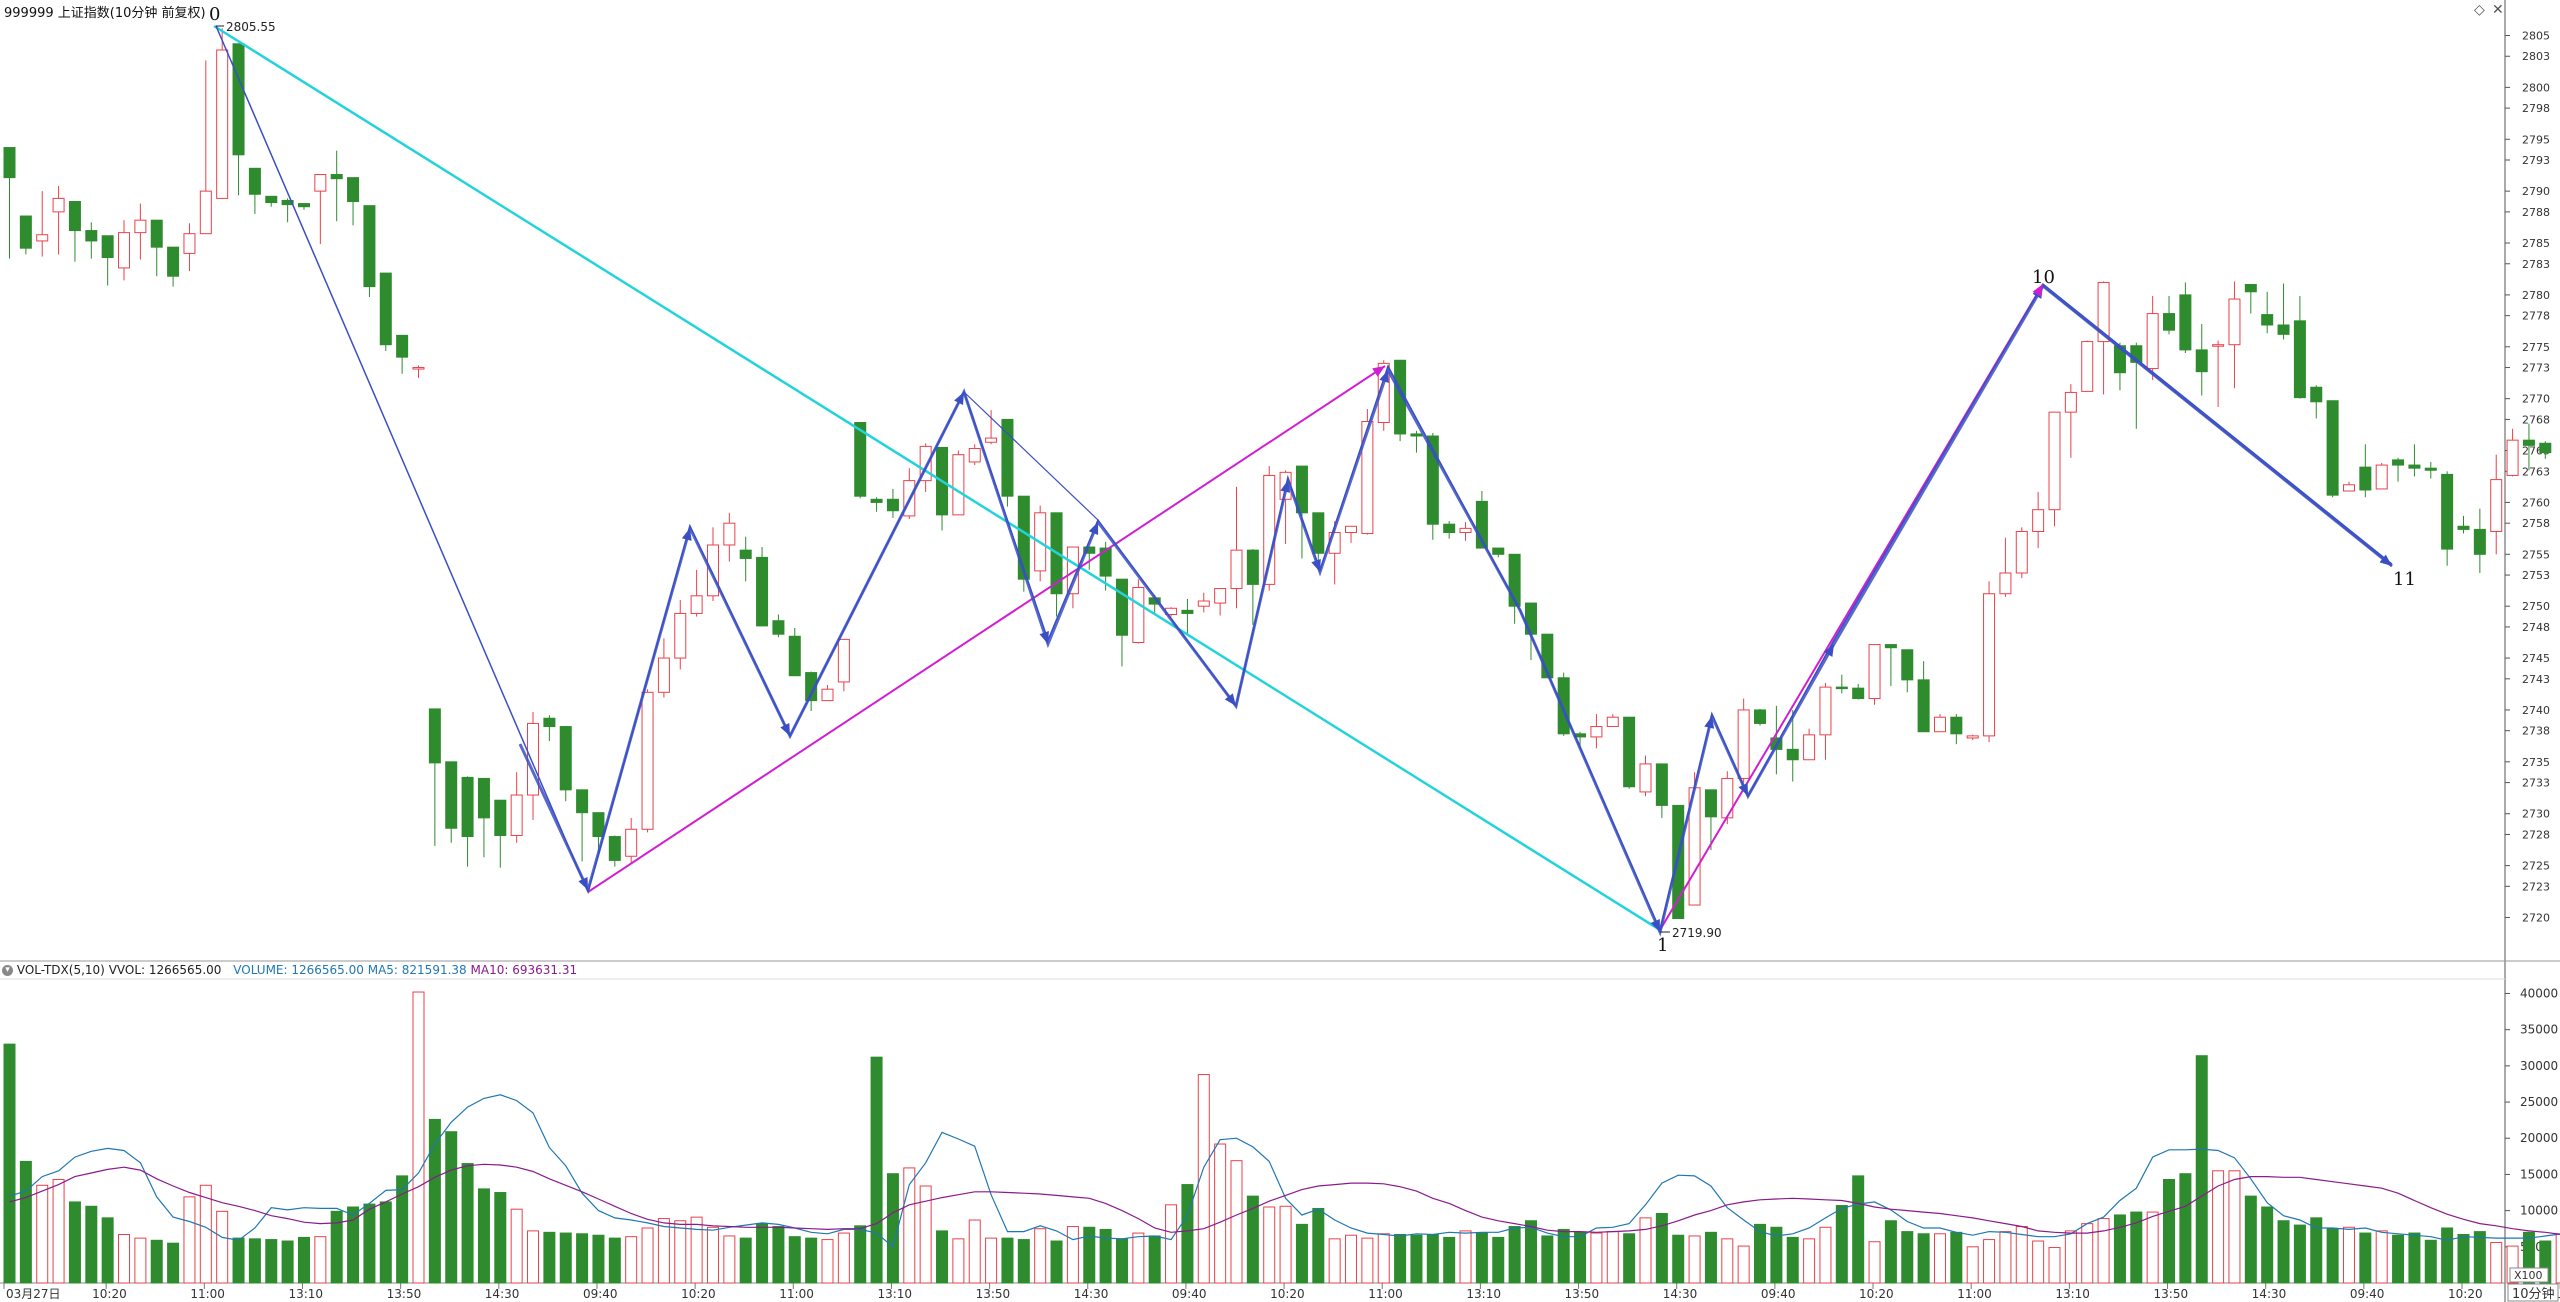 The height and width of the screenshot is (1302, 2560). What do you see at coordinates (1378, 371) in the screenshot?
I see `wave-arrowhead-magenta` at bounding box center [1378, 371].